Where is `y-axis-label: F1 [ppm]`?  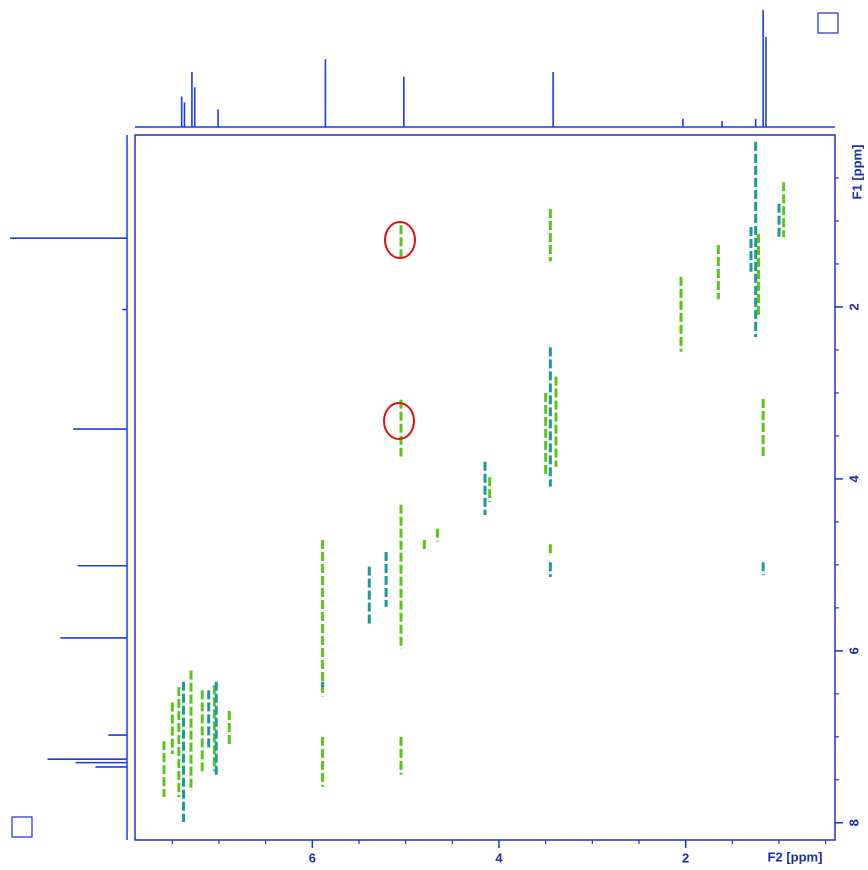
y-axis-label: F1 [ppm] is located at coordinates (856, 172).